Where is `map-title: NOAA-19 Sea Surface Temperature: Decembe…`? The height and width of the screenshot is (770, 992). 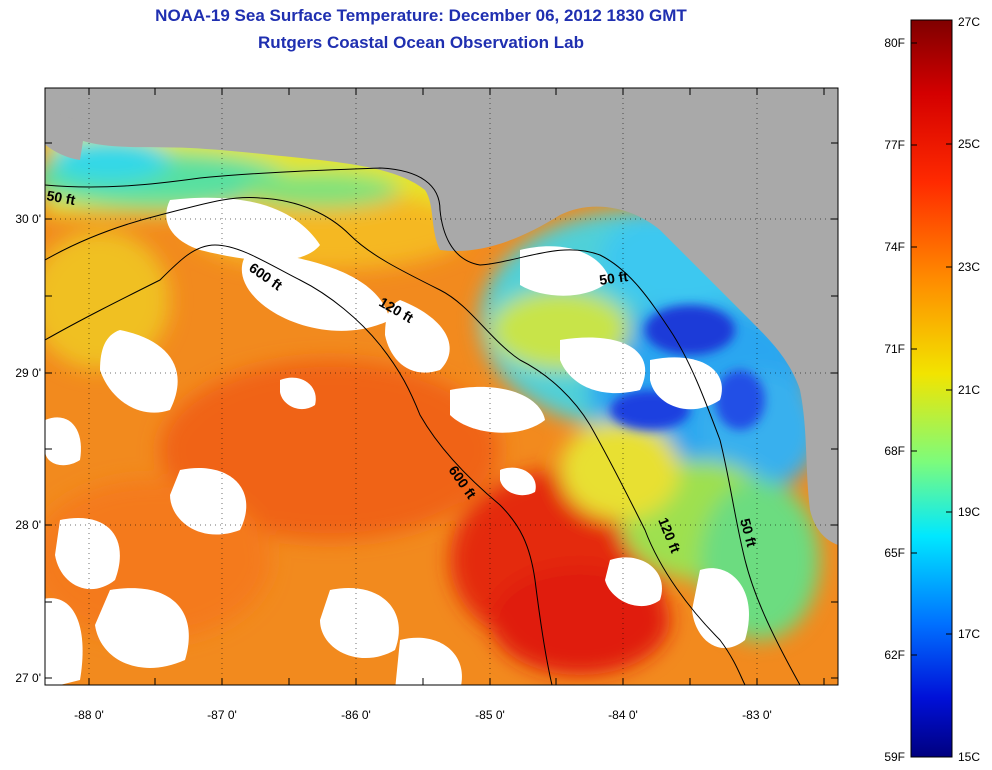 map-title: NOAA-19 Sea Surface Temperature: Decembe… is located at coordinates (421, 15).